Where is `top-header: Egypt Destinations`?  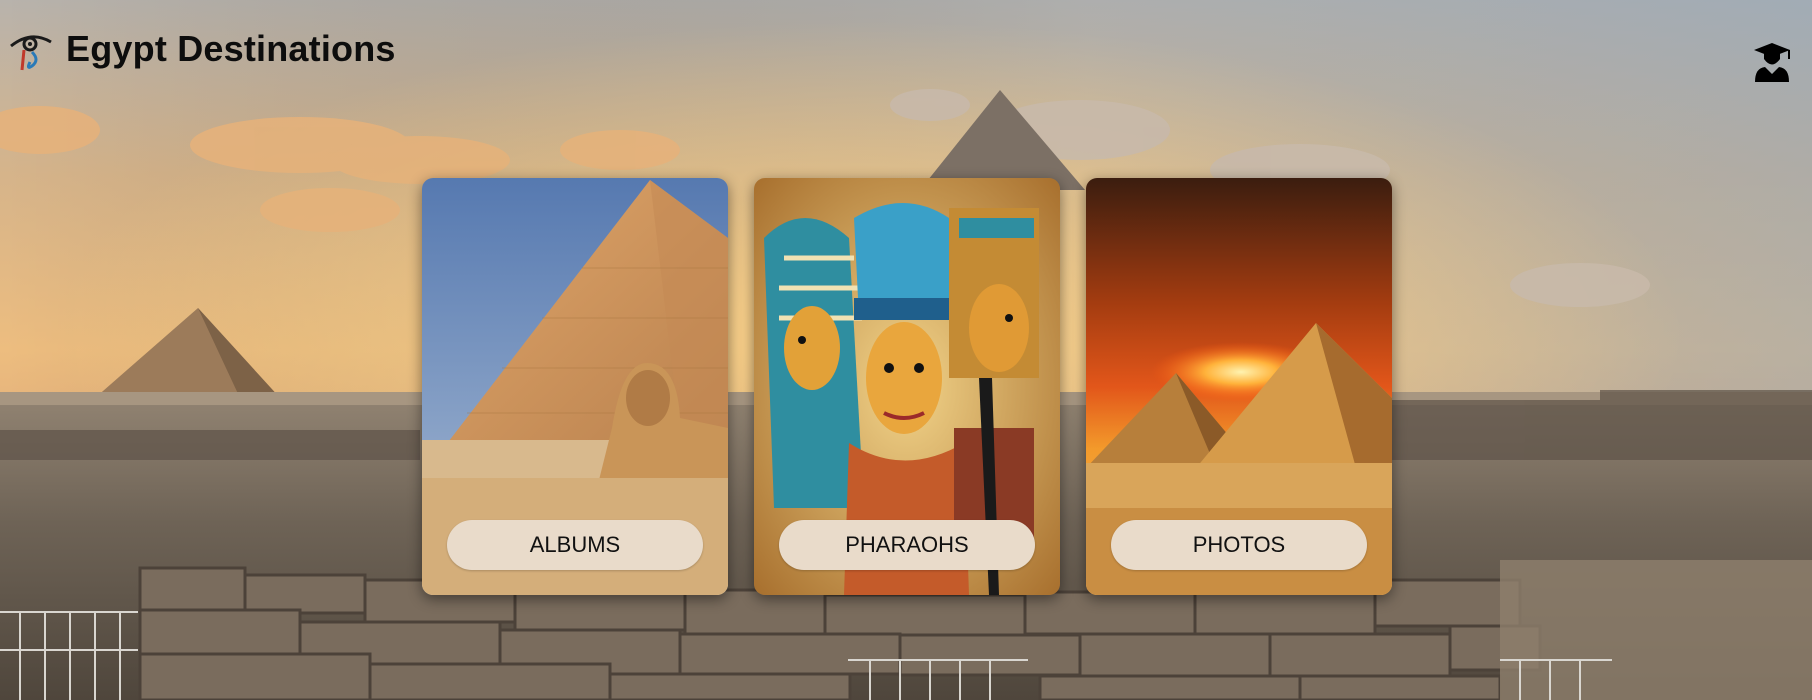 top-header: Egypt Destinations is located at coordinates (906, 50).